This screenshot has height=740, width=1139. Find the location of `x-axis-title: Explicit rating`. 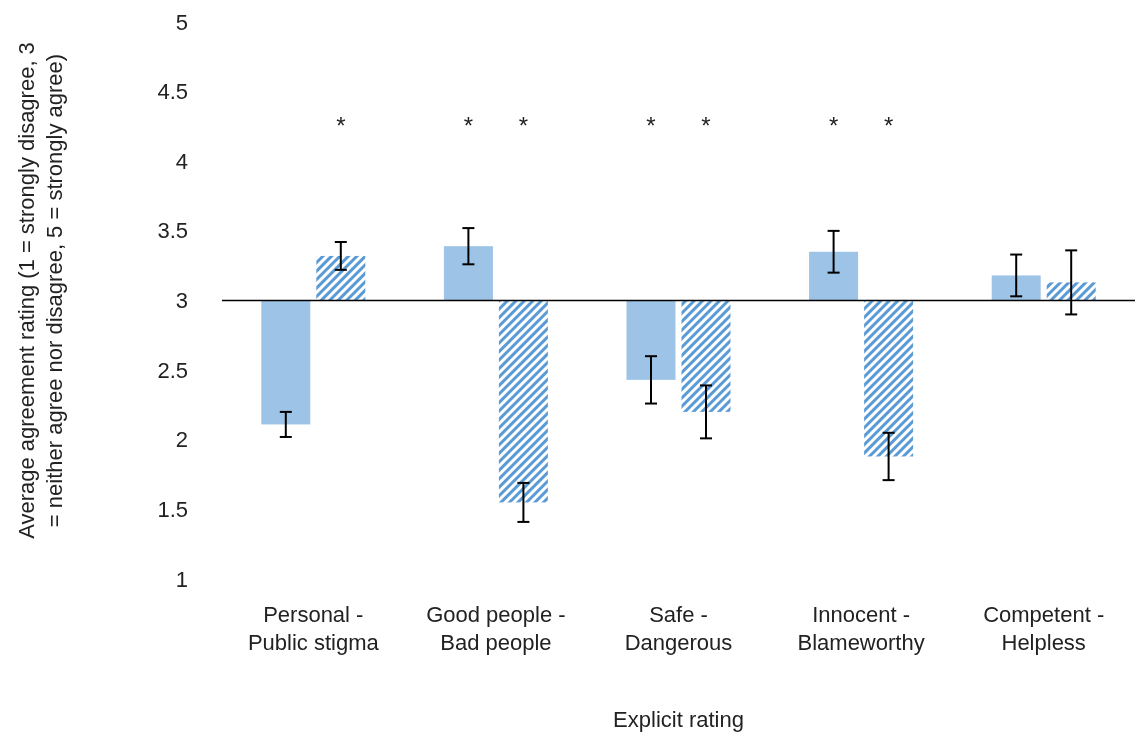

x-axis-title: Explicit rating is located at coordinates (678, 719).